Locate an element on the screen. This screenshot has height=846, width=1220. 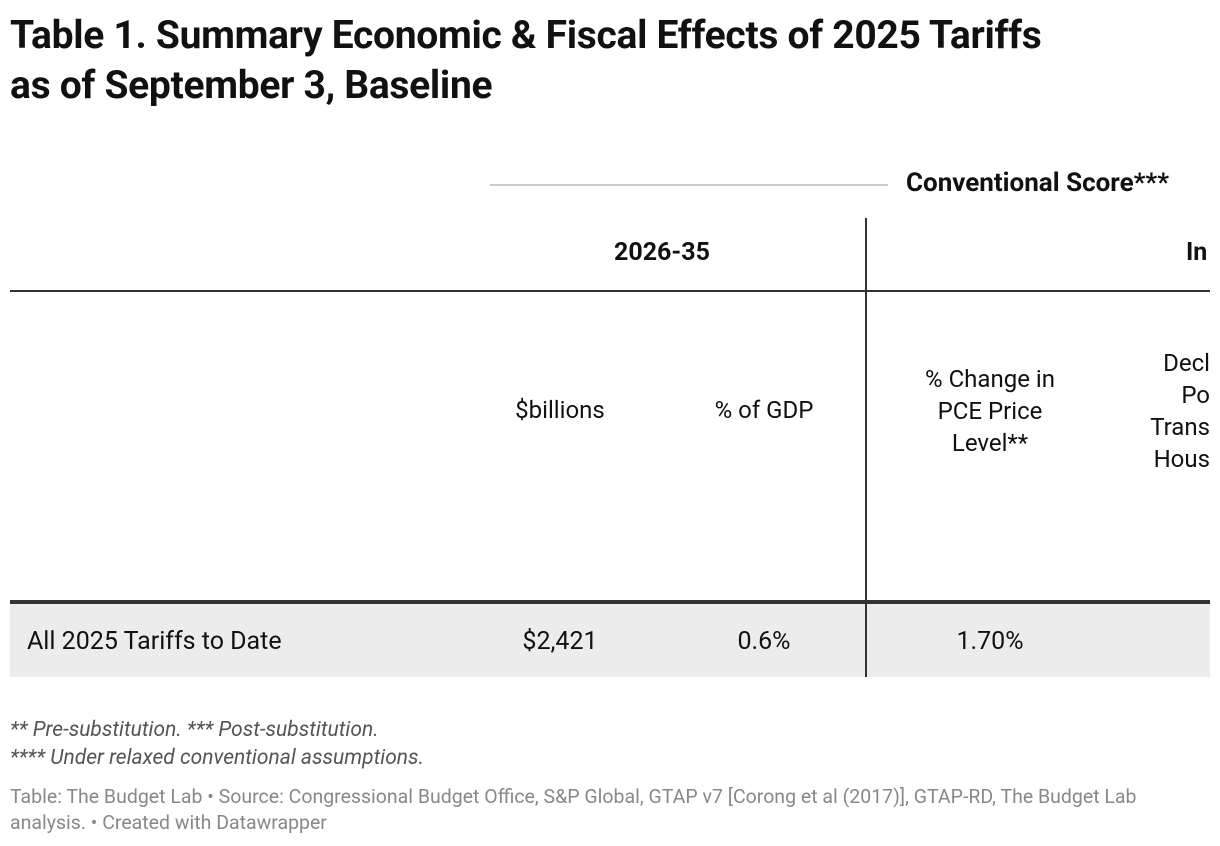
header-rule is located at coordinates (610, 291).